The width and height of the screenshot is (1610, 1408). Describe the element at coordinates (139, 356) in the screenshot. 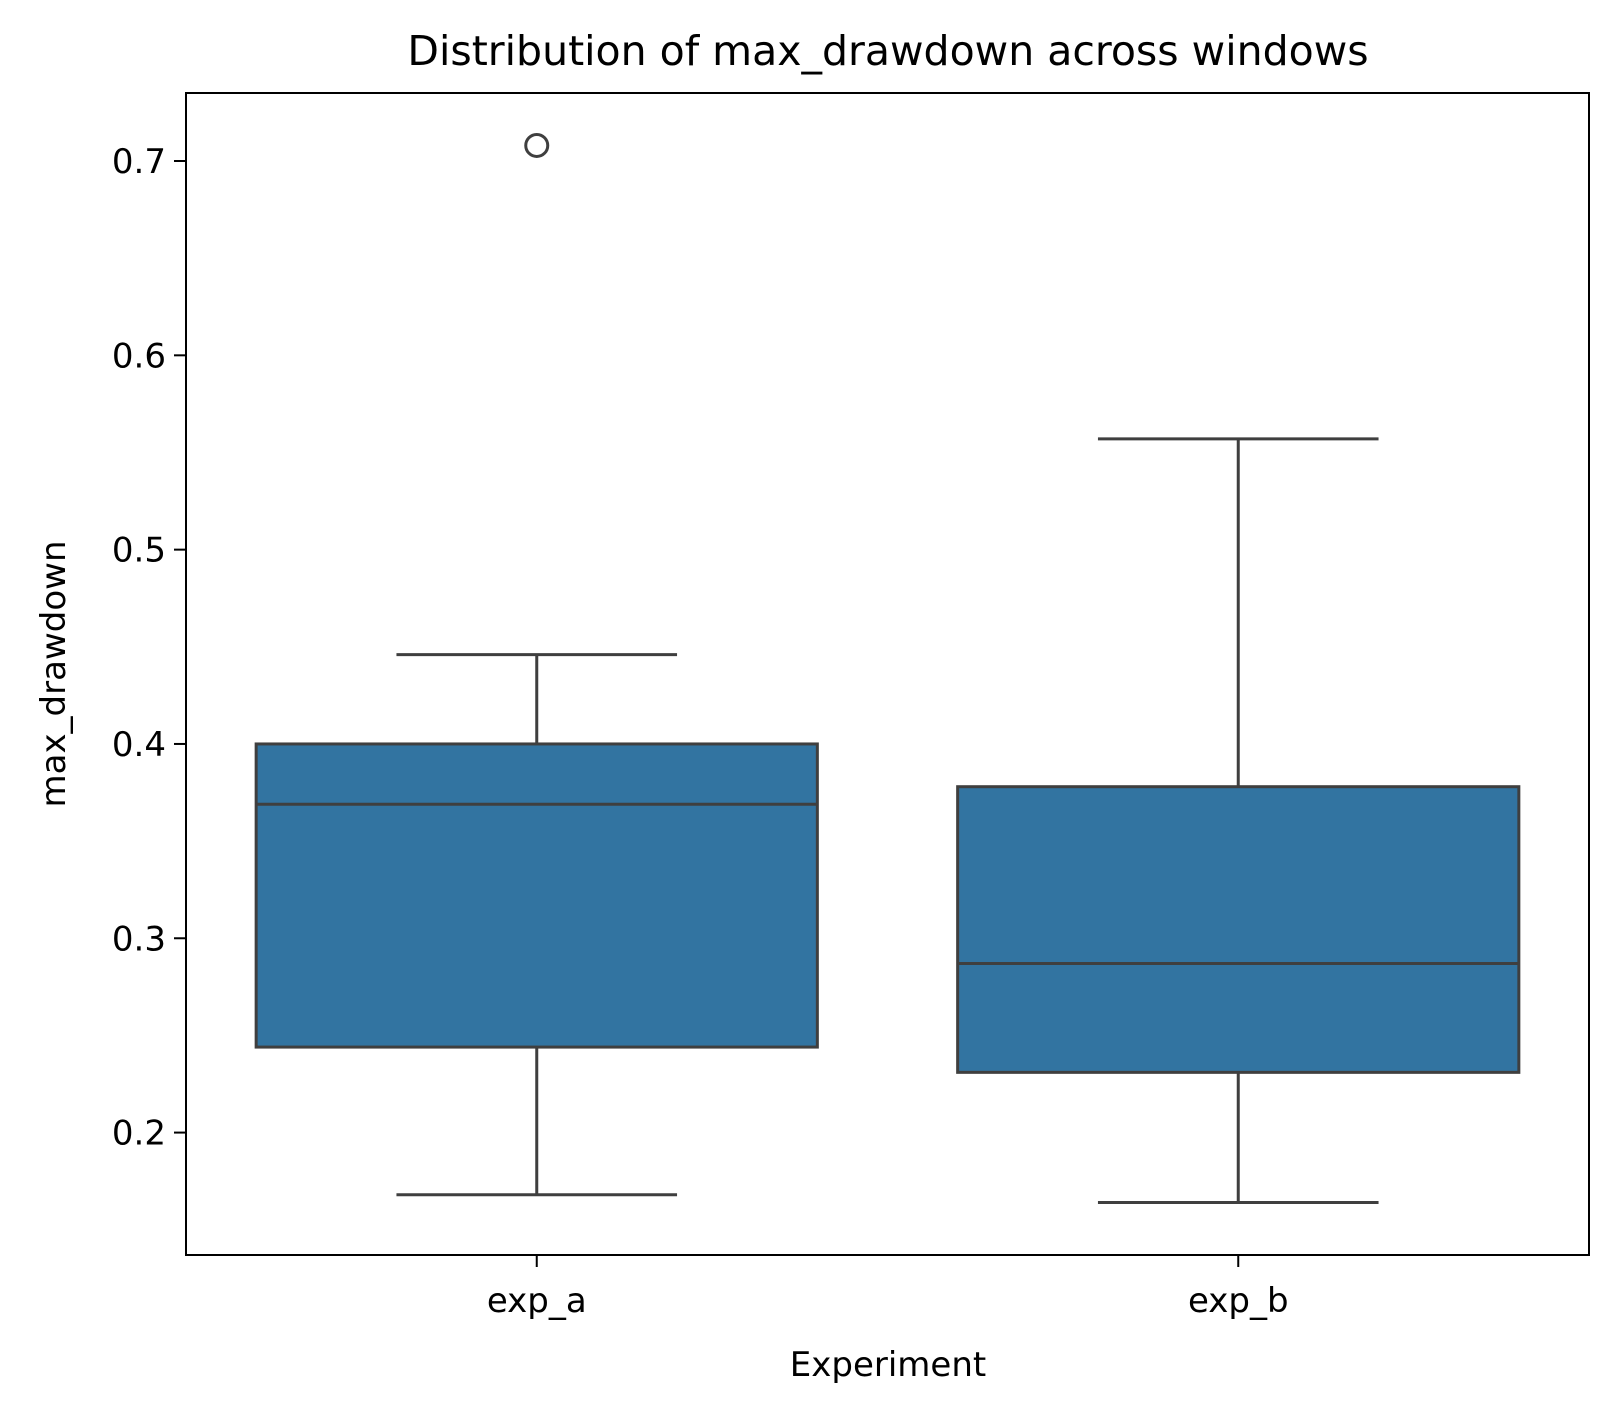

I see `y-tick-label-0.6: 0.6` at that location.